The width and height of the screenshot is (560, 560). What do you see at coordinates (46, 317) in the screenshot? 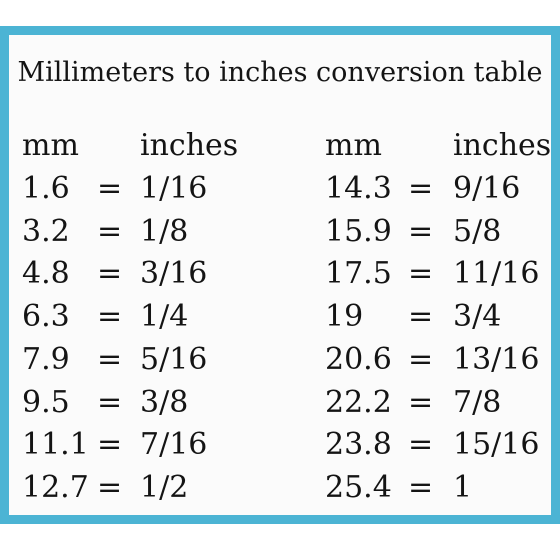
I see `left-mm-value: 6.3` at bounding box center [46, 317].